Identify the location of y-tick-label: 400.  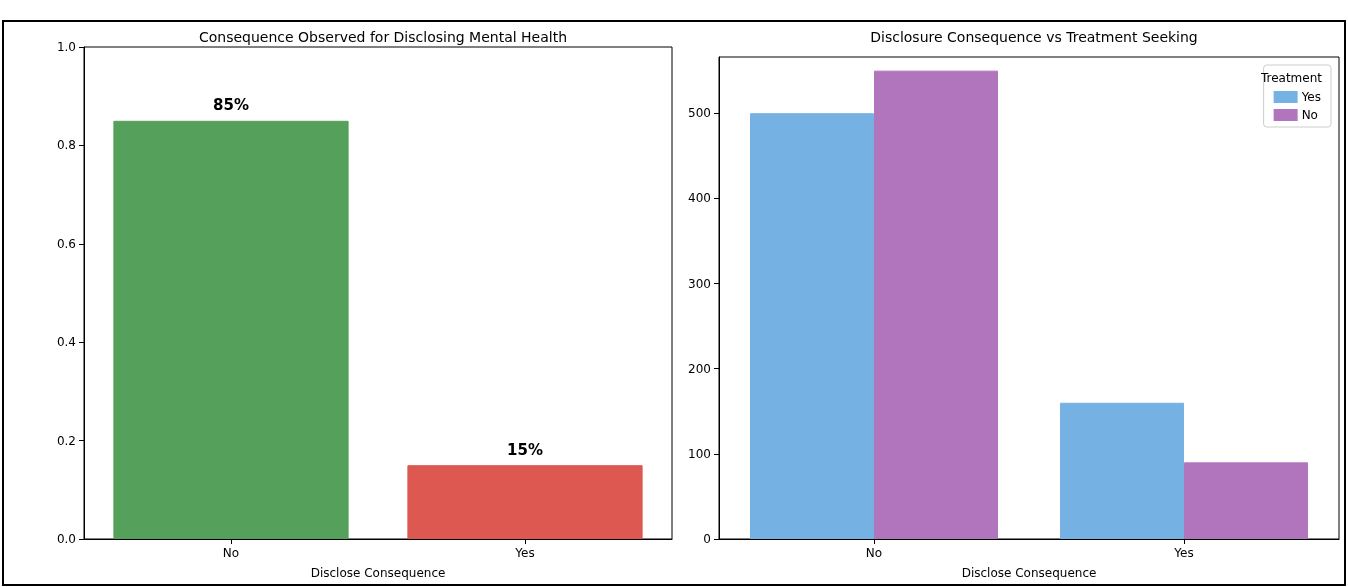
(699, 198).